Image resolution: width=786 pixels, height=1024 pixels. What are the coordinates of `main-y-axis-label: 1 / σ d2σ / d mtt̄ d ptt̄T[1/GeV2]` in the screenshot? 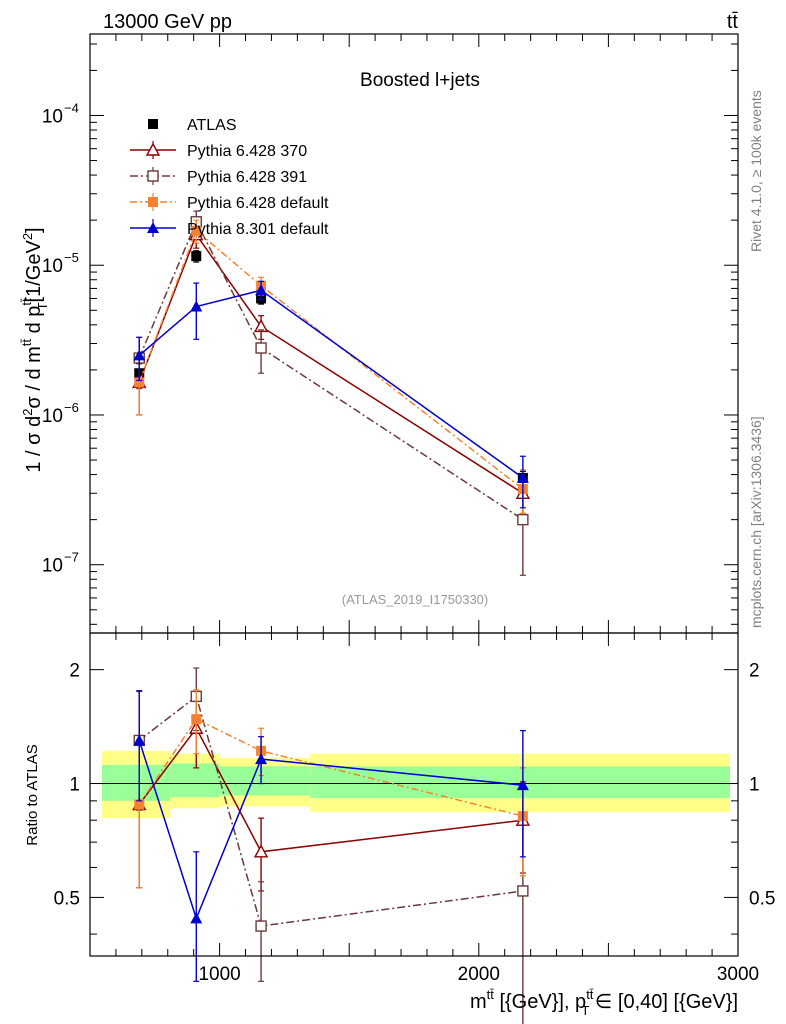 It's located at (34, 349).